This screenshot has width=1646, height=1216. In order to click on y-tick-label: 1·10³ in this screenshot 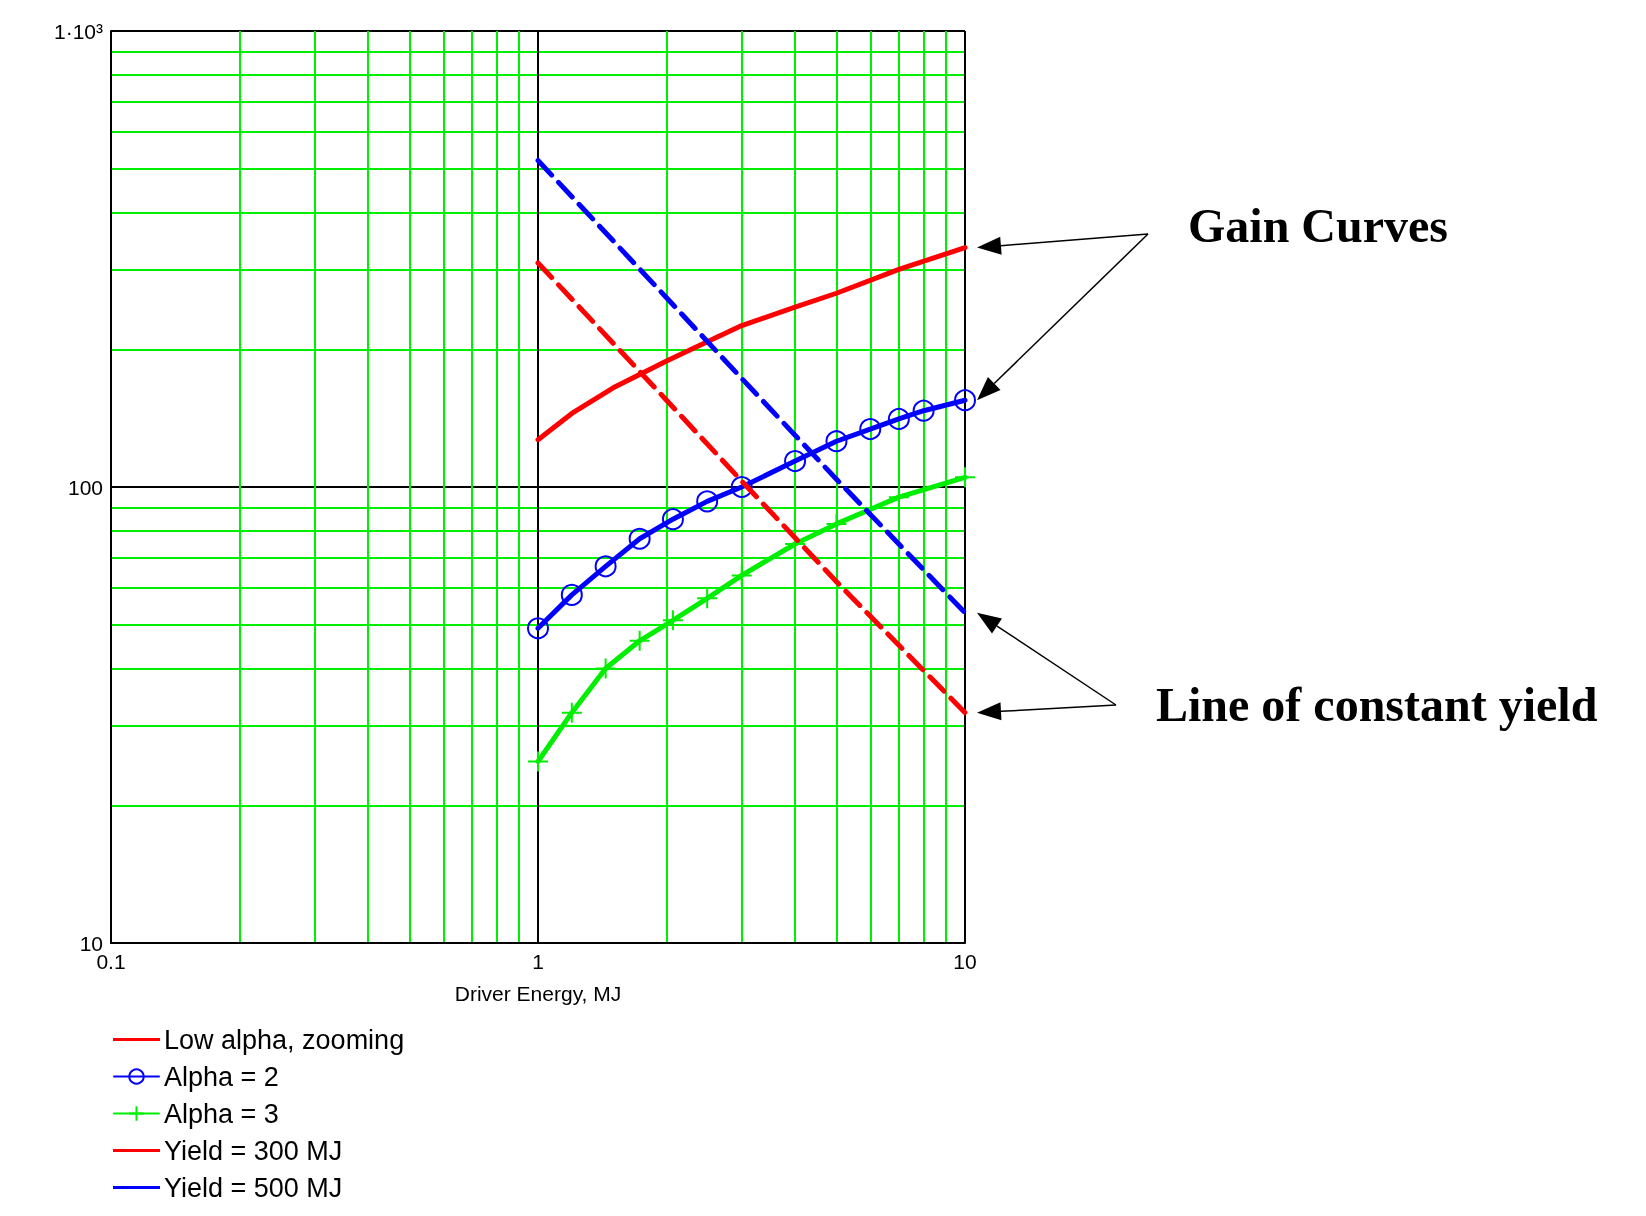, I will do `click(78, 31)`.